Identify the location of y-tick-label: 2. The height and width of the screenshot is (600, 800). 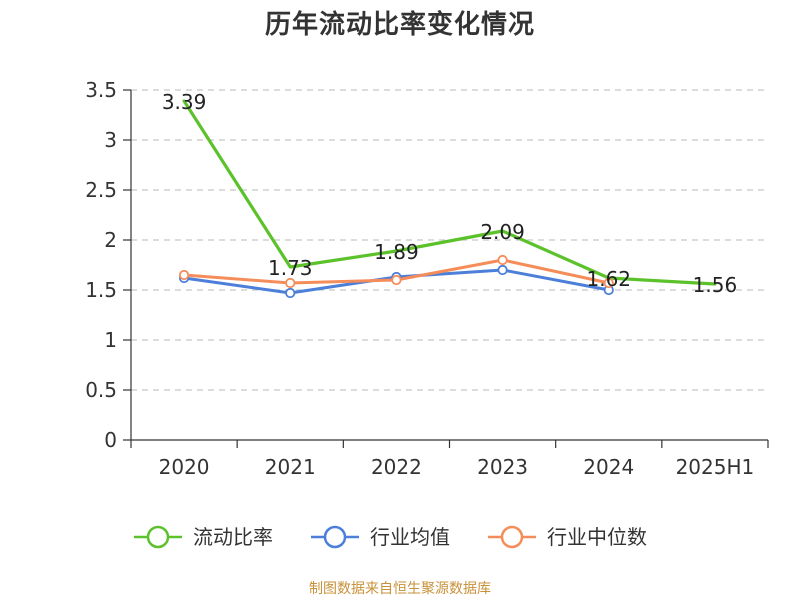
(110, 240).